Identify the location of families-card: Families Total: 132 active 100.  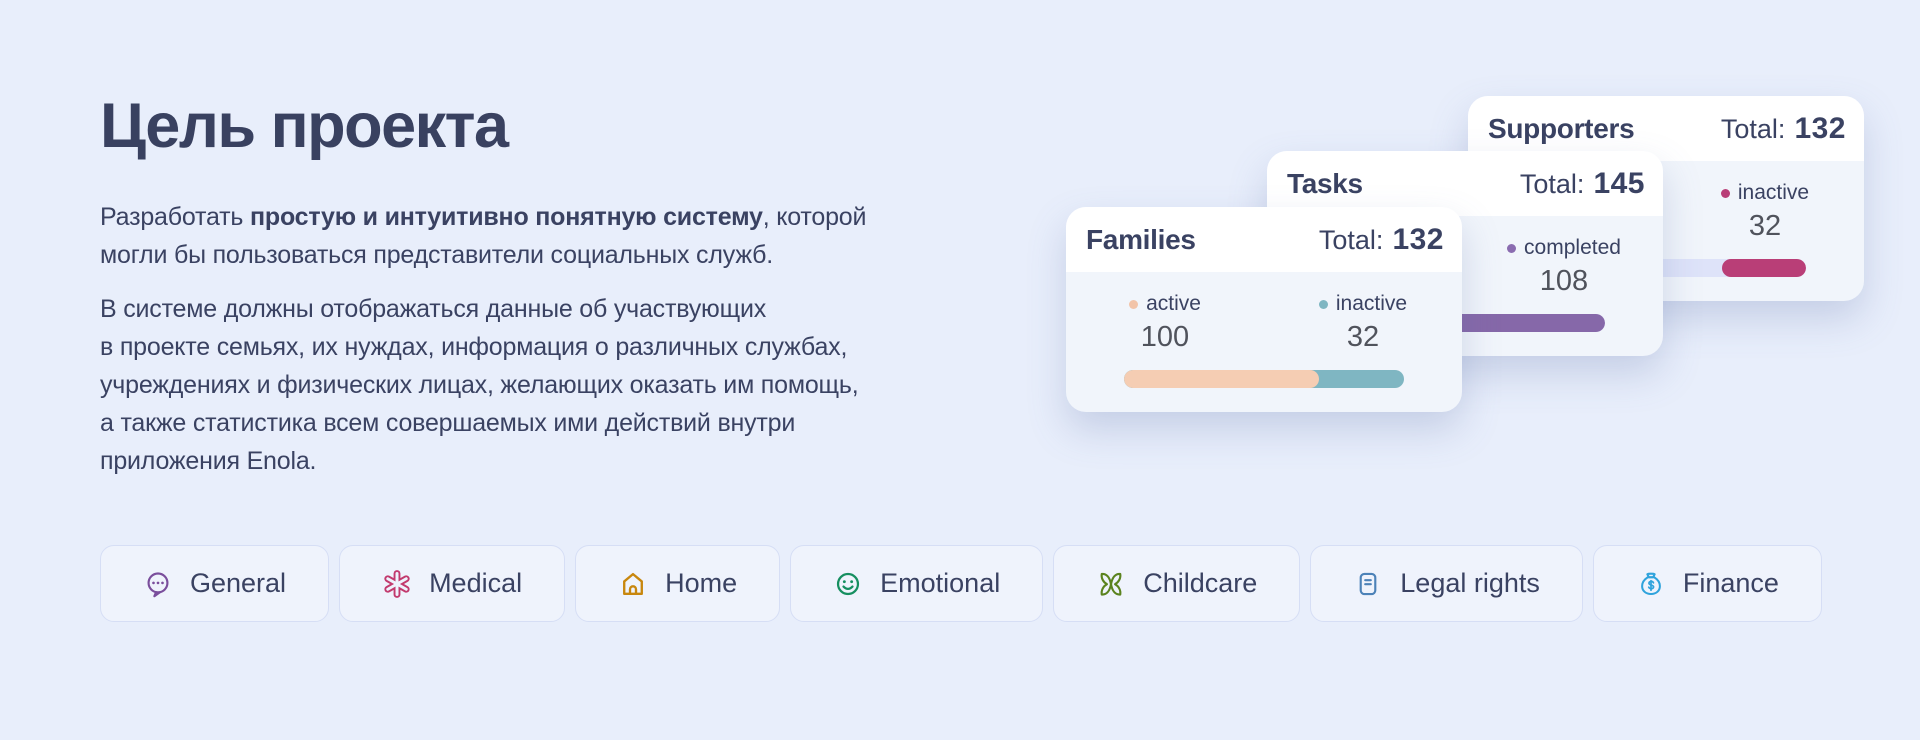
(1264, 309).